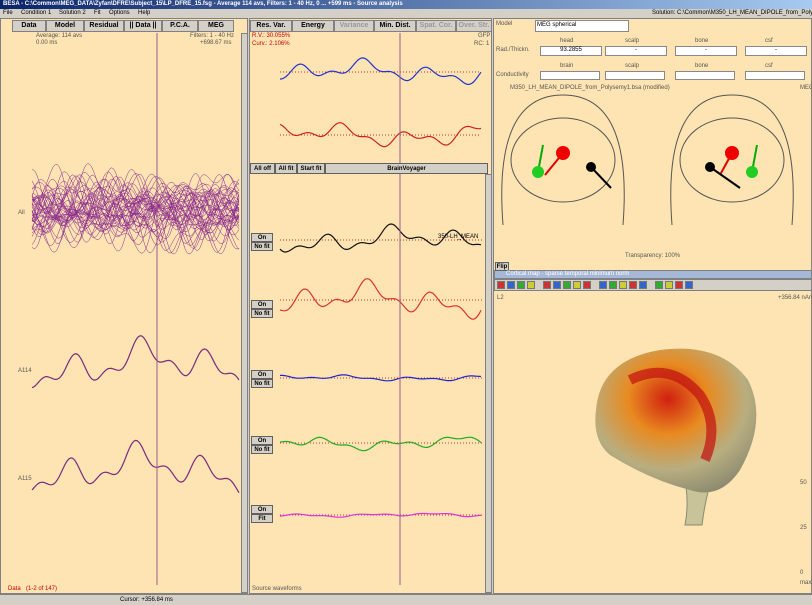  Describe the element at coordinates (380, 71) in the screenshot. I see `gfp-trace` at that location.